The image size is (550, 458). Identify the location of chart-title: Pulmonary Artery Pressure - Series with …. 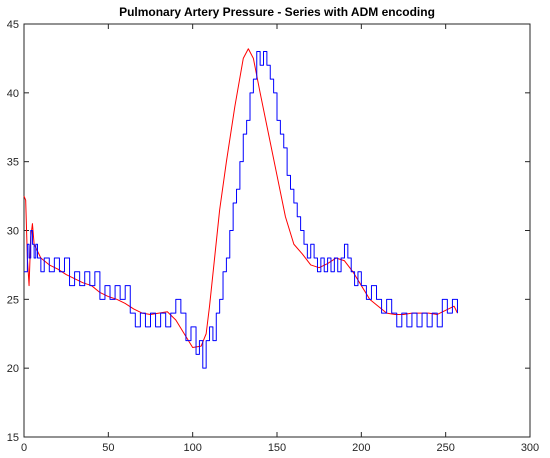
(277, 12).